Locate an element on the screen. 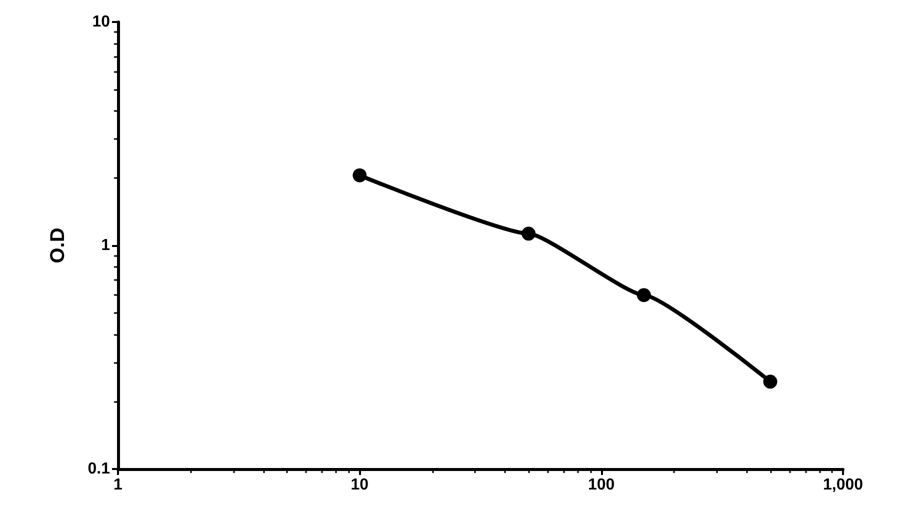 This screenshot has width=900, height=514. x-tick-label: 10 is located at coordinates (359, 485).